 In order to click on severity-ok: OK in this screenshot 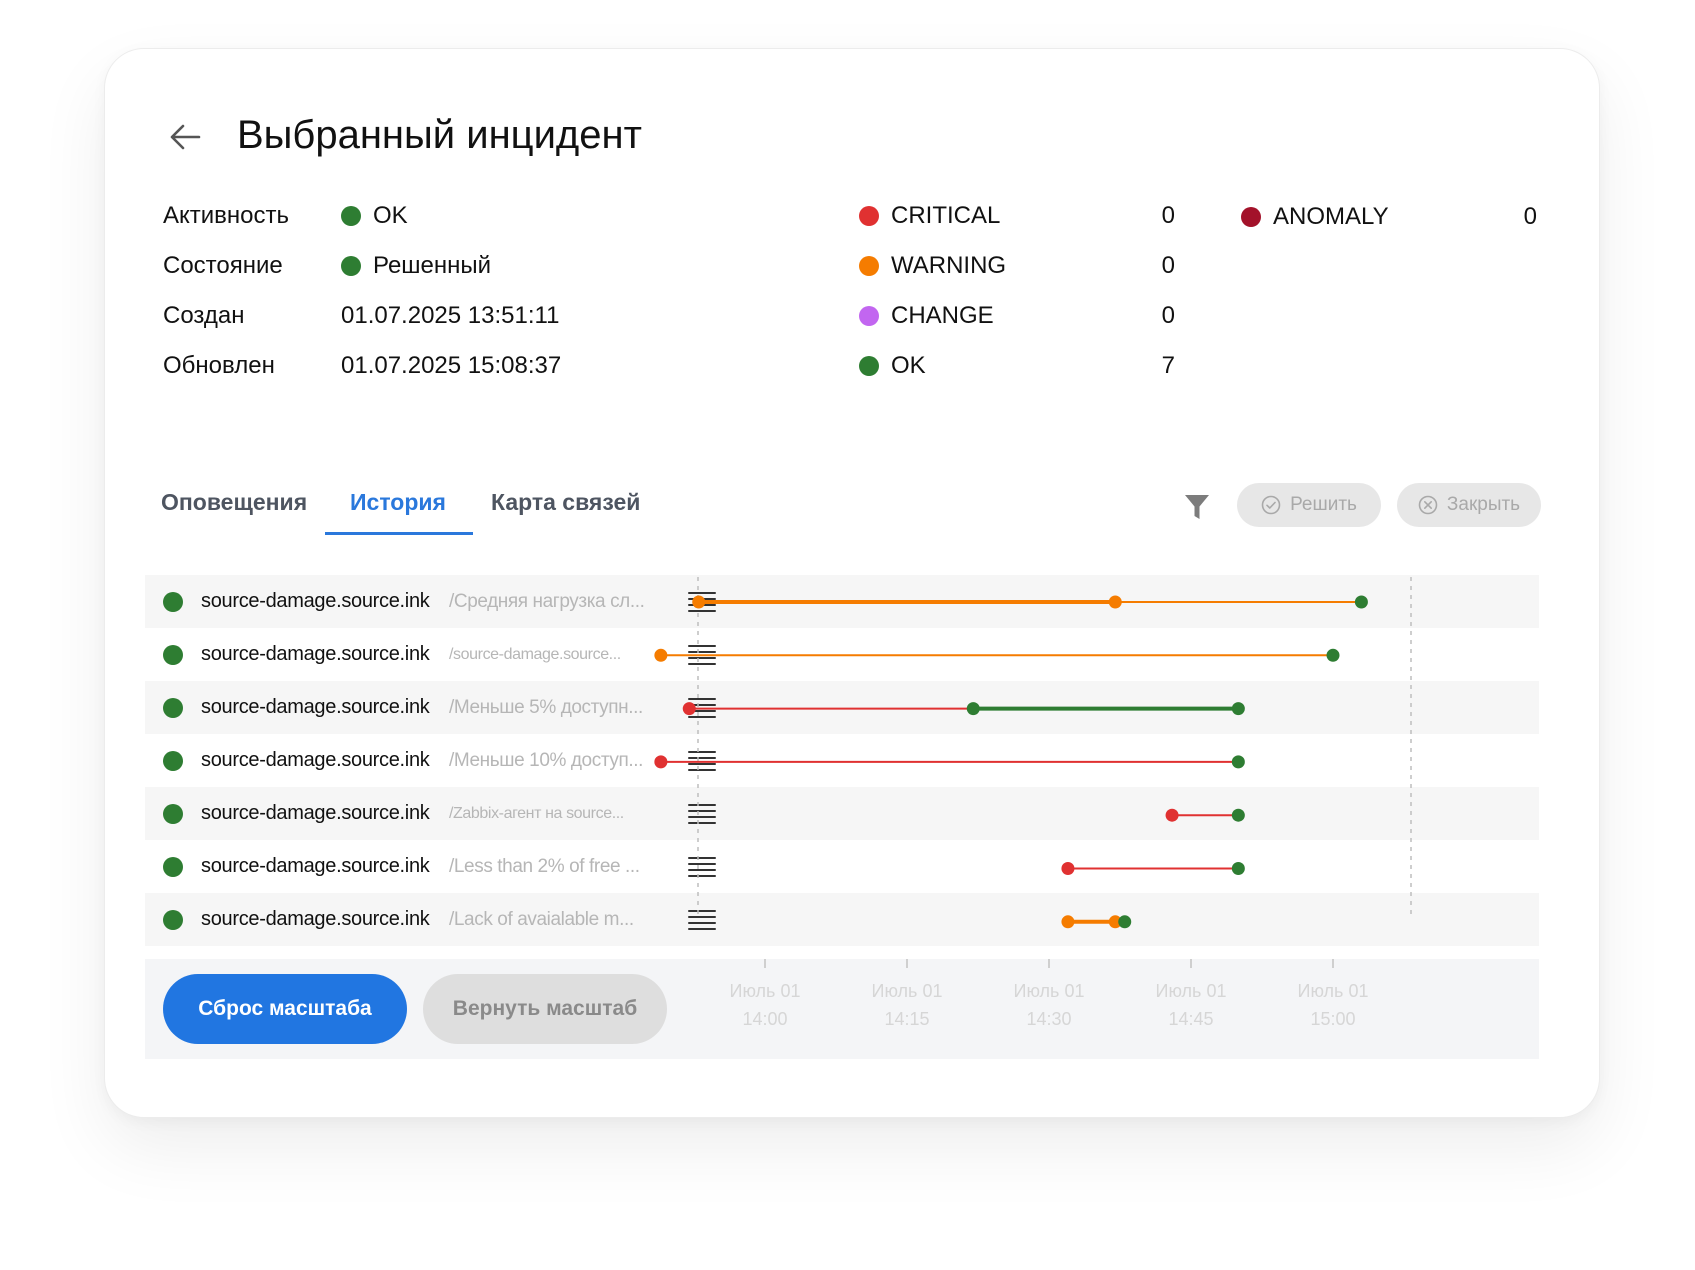, I will do `click(892, 366)`.